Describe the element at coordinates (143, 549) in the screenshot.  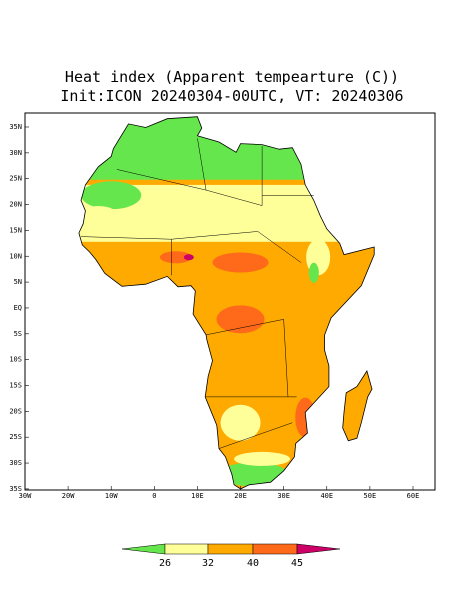
I see `colorbar-low` at that location.